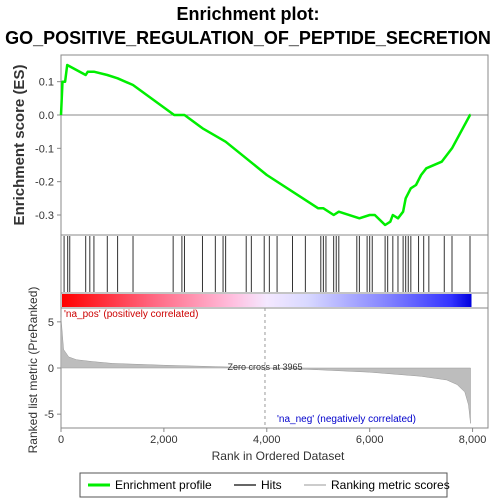  Describe the element at coordinates (44, 183) in the screenshot. I see `es-y-tick-label: -0.2` at that location.